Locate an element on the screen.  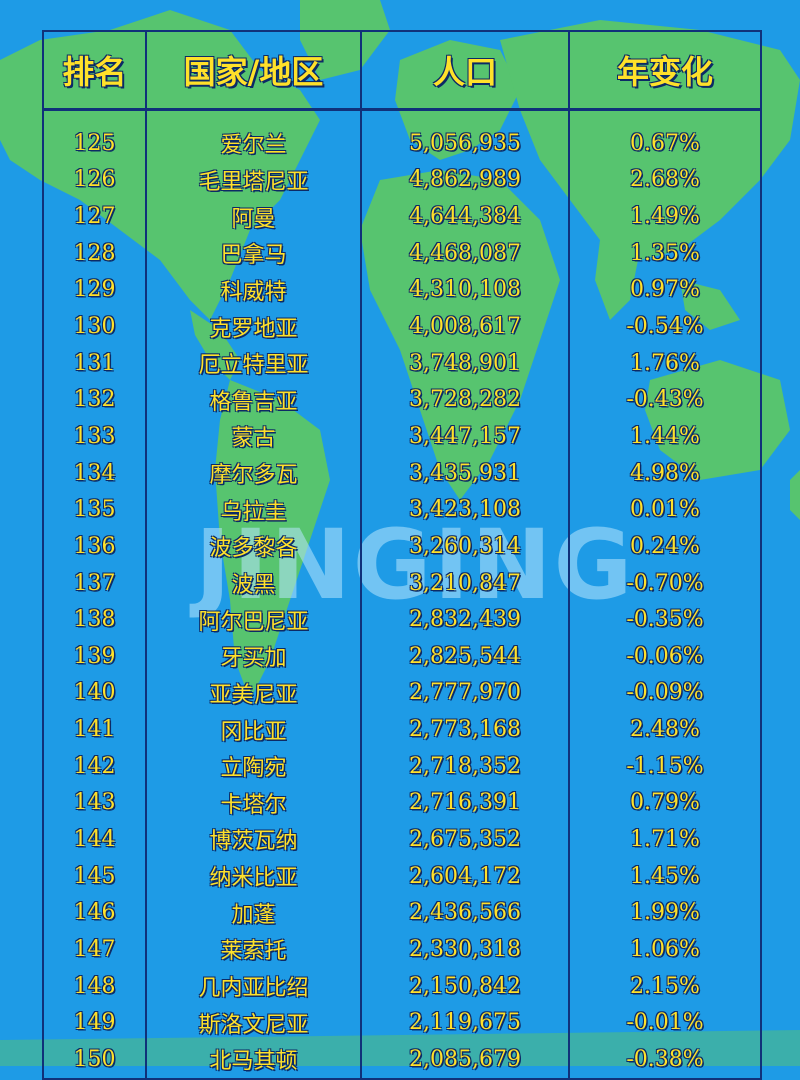
table-row: 149 斯洛文尼亚 2,119,675 -0.01% is located at coordinates (402, 1023).